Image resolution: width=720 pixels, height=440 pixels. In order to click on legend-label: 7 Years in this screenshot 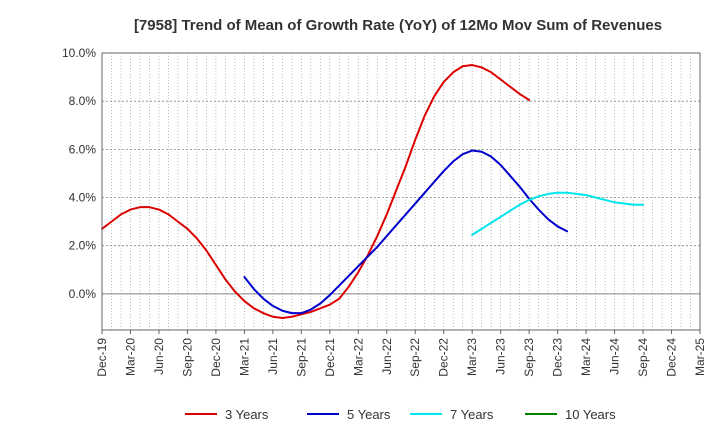, I will do `click(472, 414)`.